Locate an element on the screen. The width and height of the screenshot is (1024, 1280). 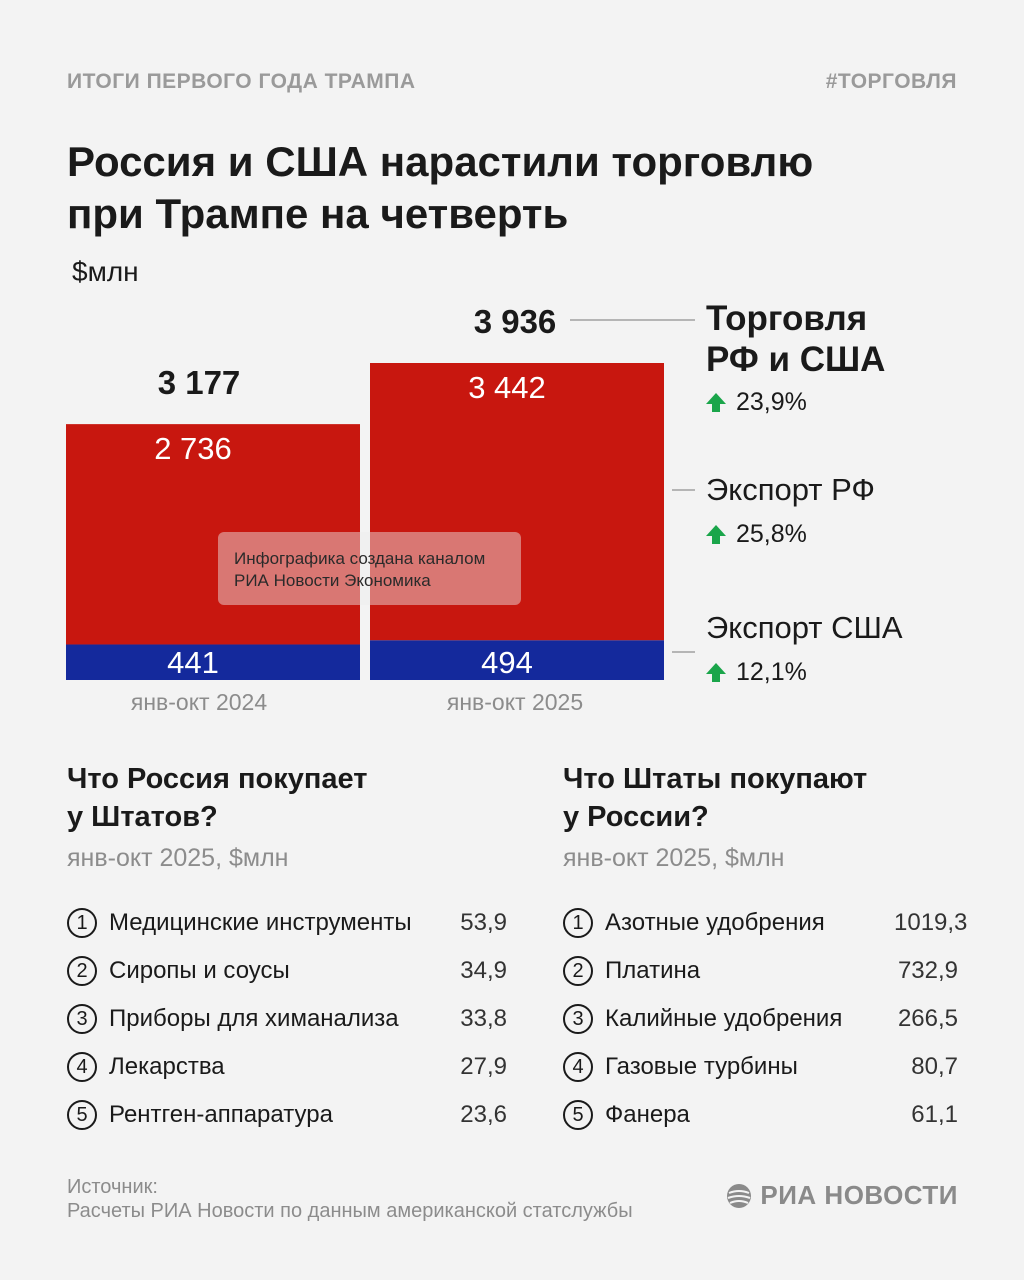
title-line-2: при Трампе на четверть is located at coordinates (318, 213).